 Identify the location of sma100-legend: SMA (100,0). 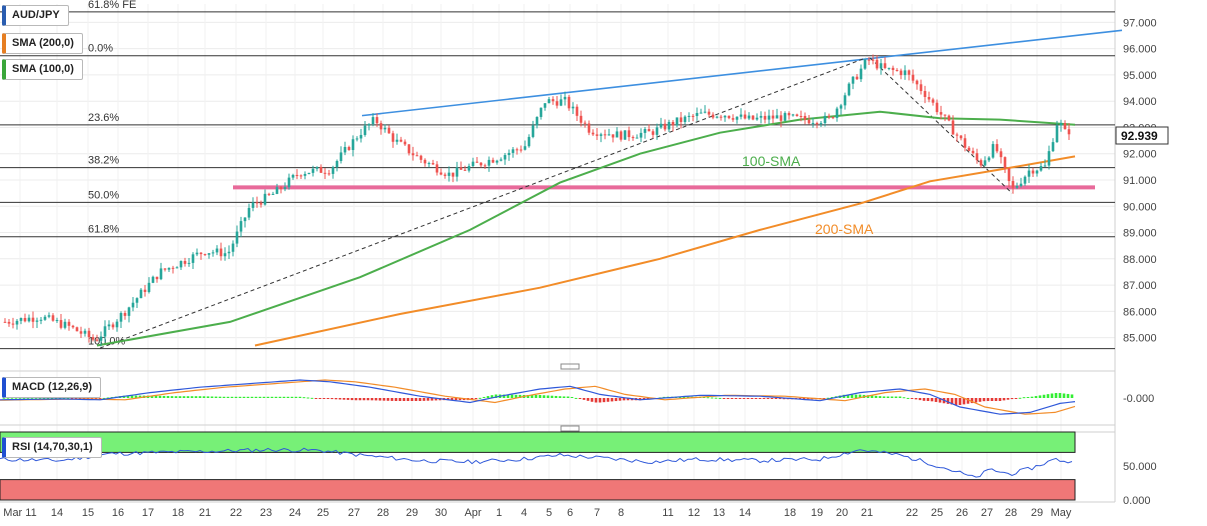
(42, 69).